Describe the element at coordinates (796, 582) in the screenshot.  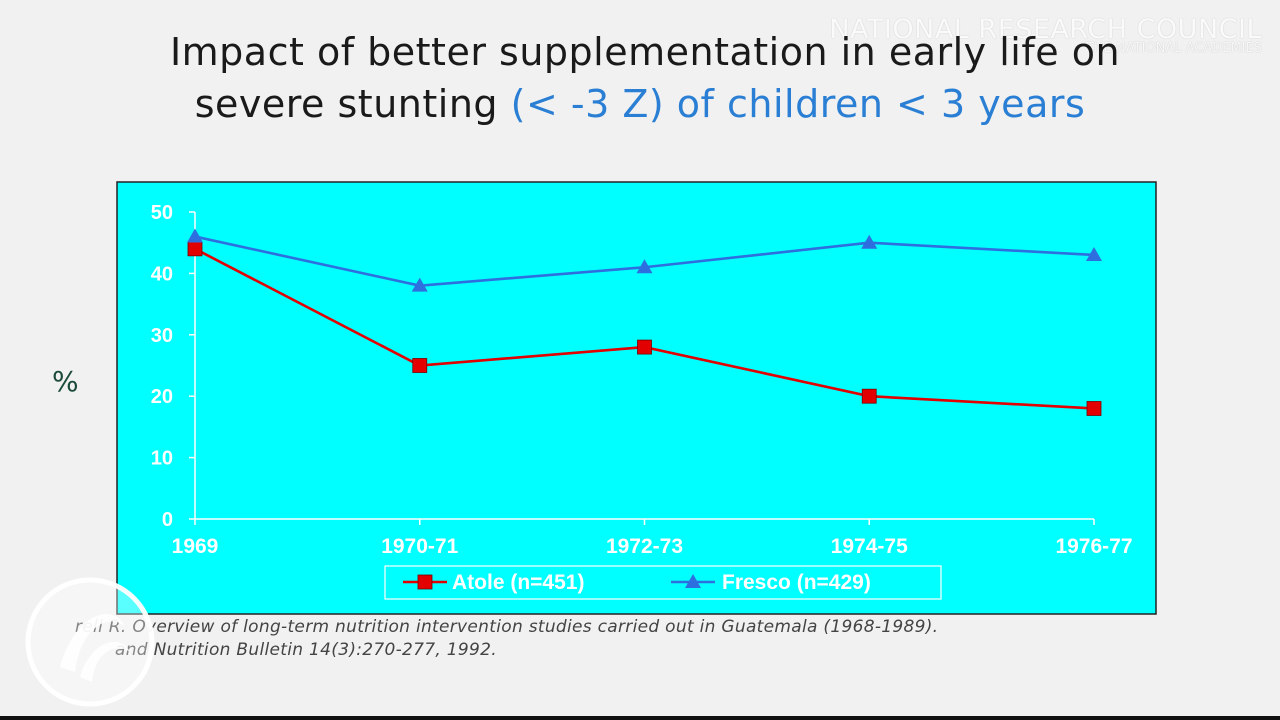
I see `legend-label: Fresco (n=429)` at that location.